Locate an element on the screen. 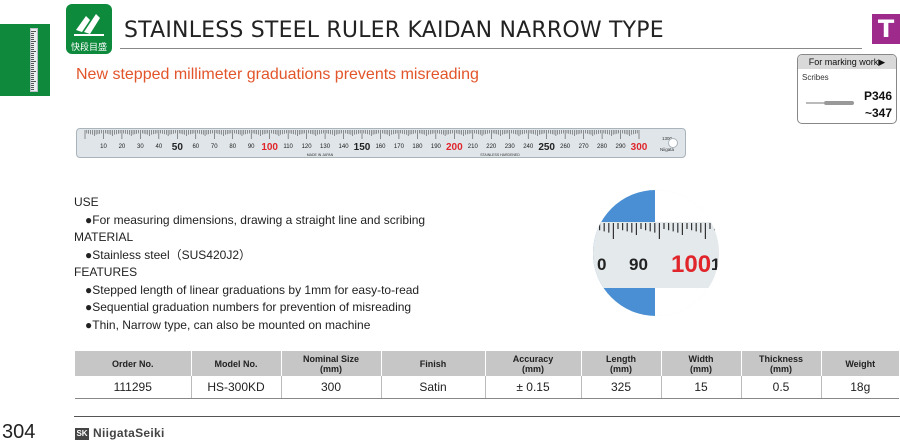 This screenshot has width=900, height=444. thickness-cell: 0.5 is located at coordinates (780, 387).